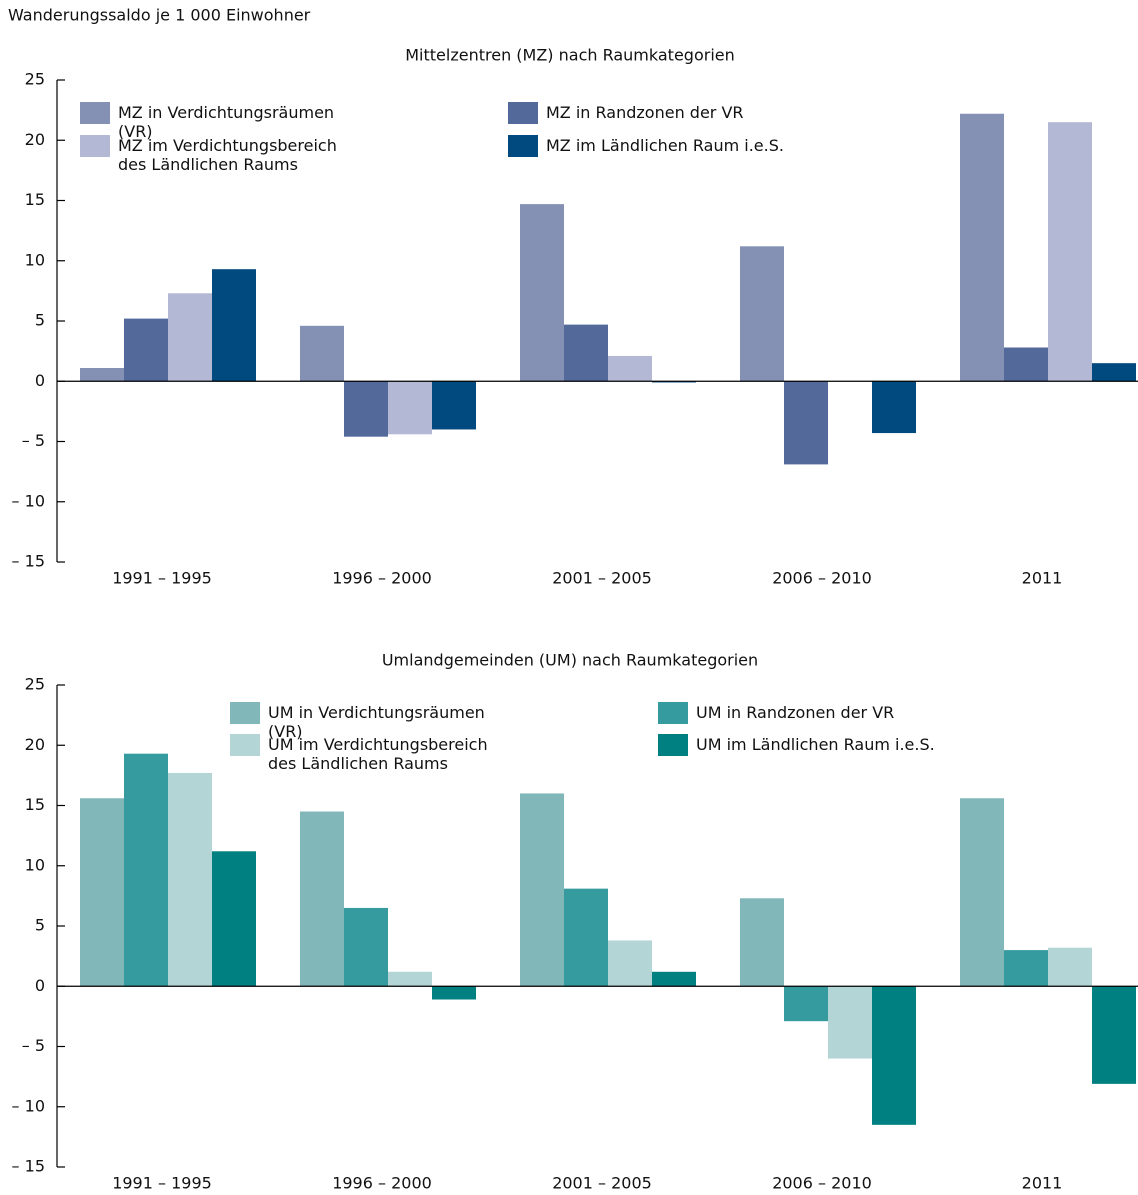 The height and width of the screenshot is (1195, 1138). Describe the element at coordinates (159, 15) in the screenshot. I see `y-axis-label: Wanderungssaldo je 1 000 Einwohner` at that location.